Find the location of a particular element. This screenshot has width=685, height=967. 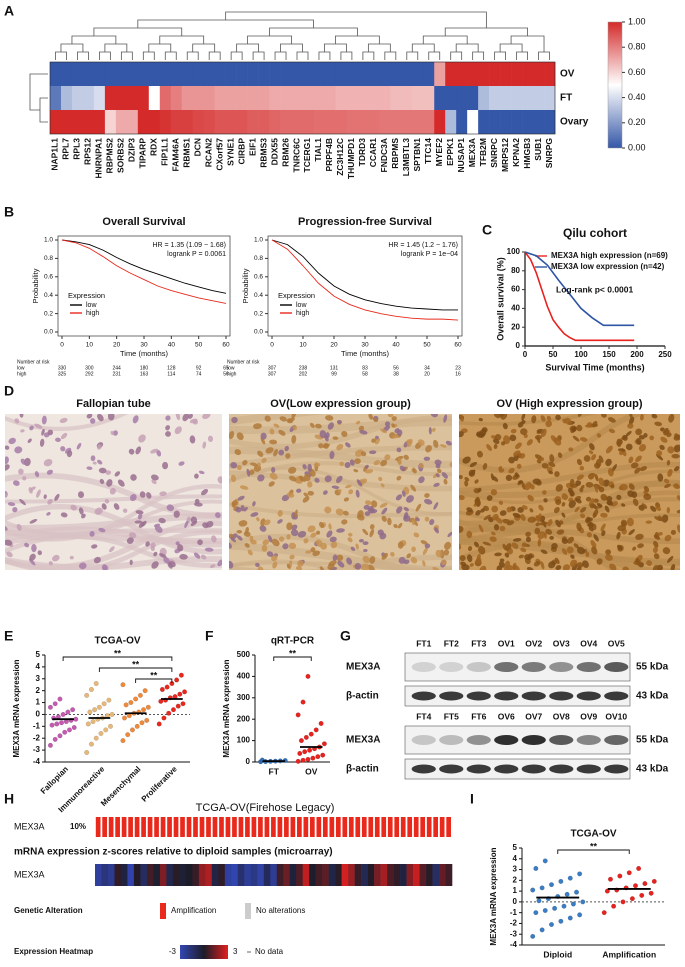

y-tick-label: 0.8 is located at coordinates (48, 258).